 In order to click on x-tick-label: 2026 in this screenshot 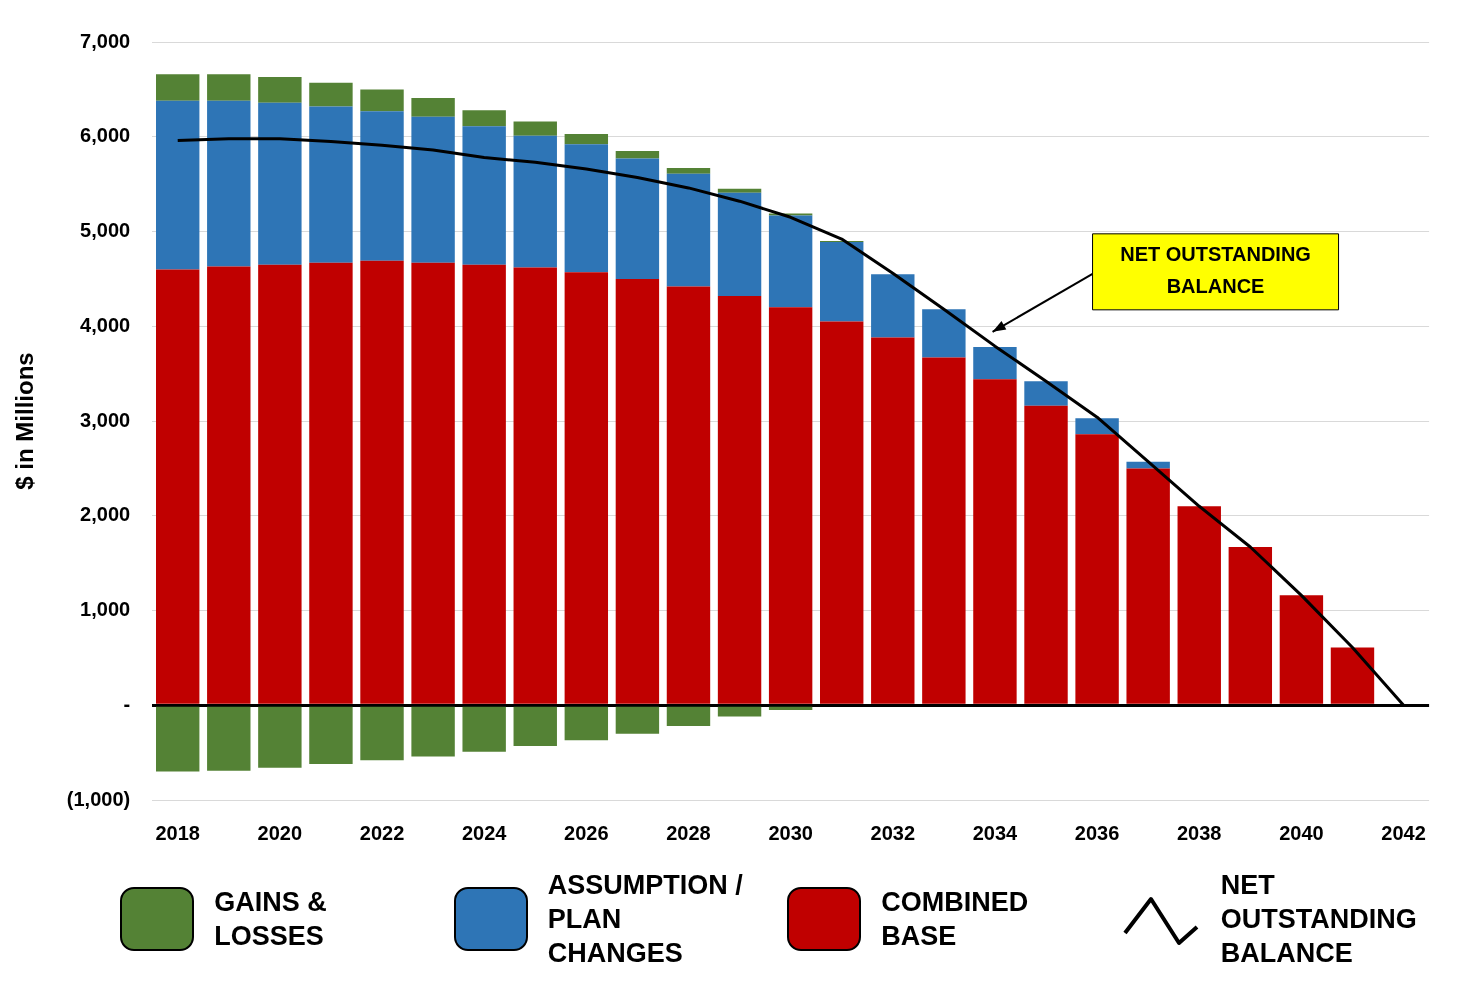, I will do `click(586, 832)`.